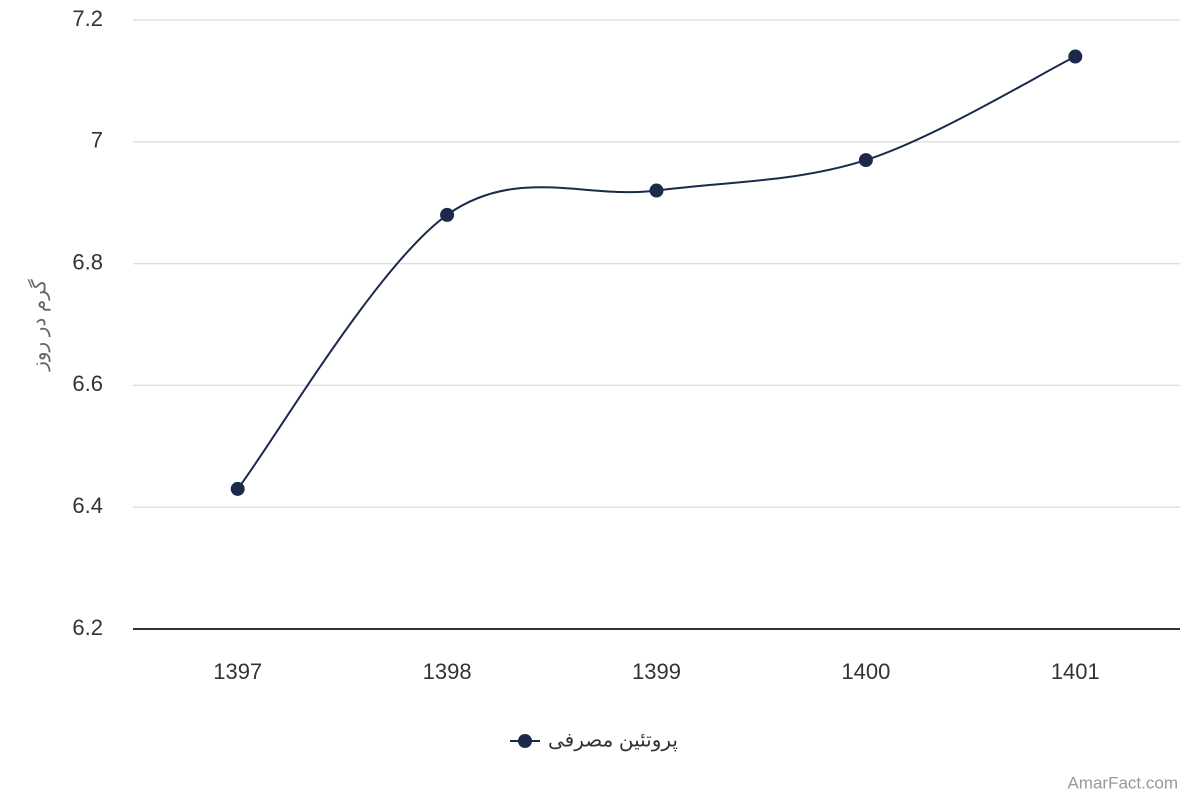 This screenshot has width=1200, height=800. What do you see at coordinates (237, 671) in the screenshot?
I see `x-tick-label: 1397` at bounding box center [237, 671].